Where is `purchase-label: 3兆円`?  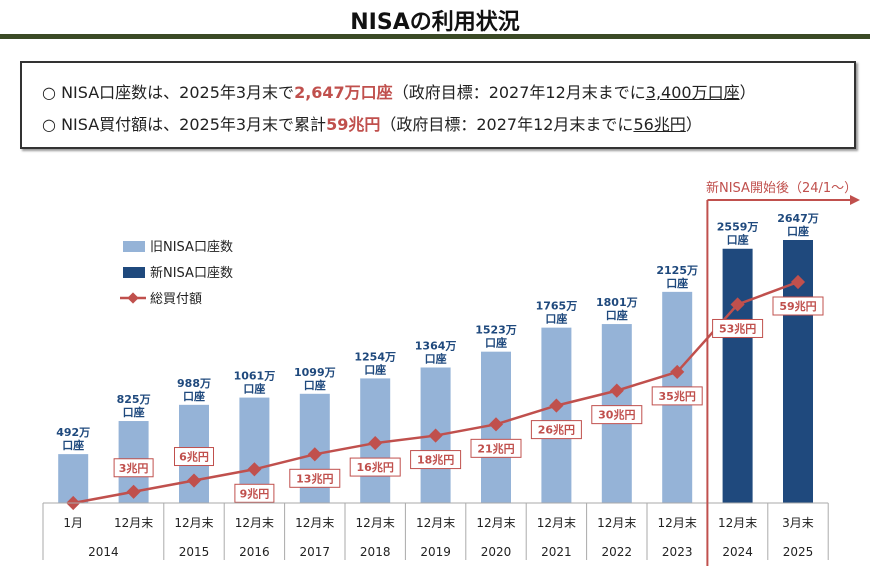
purchase-label: 3兆円 is located at coordinates (134, 468).